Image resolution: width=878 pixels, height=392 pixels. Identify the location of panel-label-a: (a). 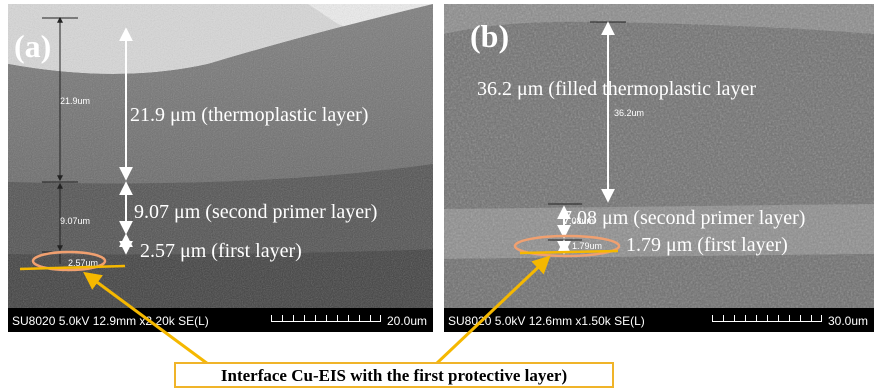
(33, 46).